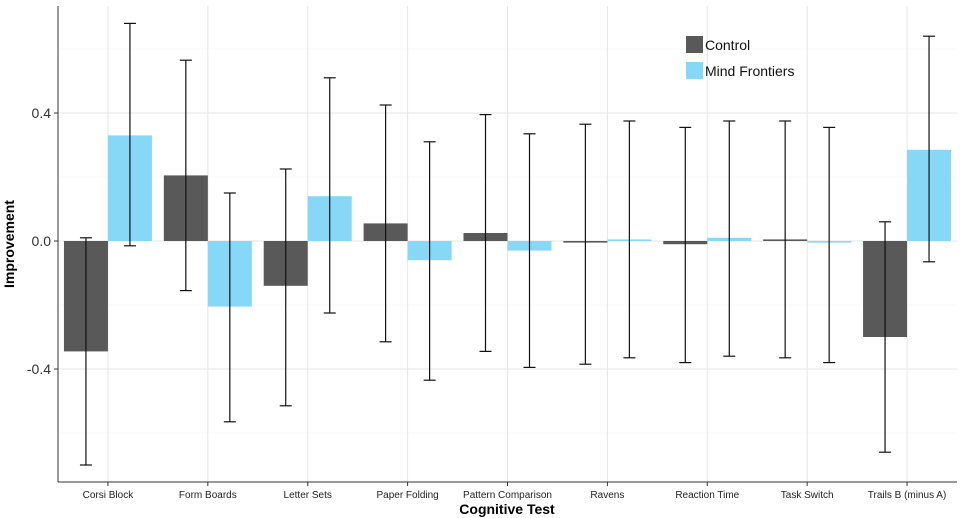 This screenshot has width=964, height=518. Describe the element at coordinates (727, 45) in the screenshot. I see `legend-label-control: Control` at that location.